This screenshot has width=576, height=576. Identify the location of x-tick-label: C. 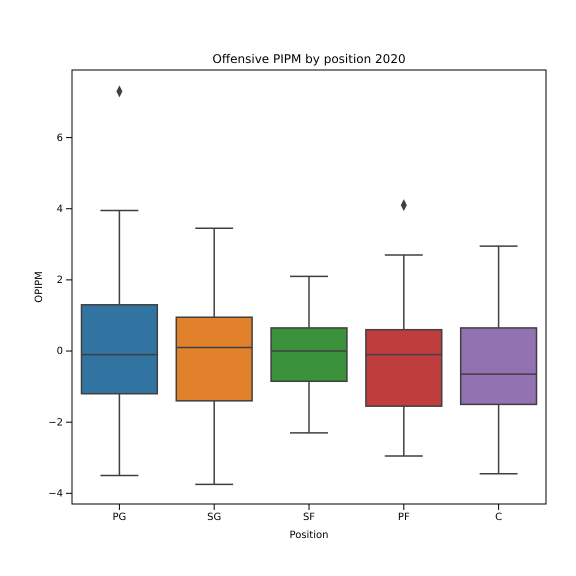
(498, 518).